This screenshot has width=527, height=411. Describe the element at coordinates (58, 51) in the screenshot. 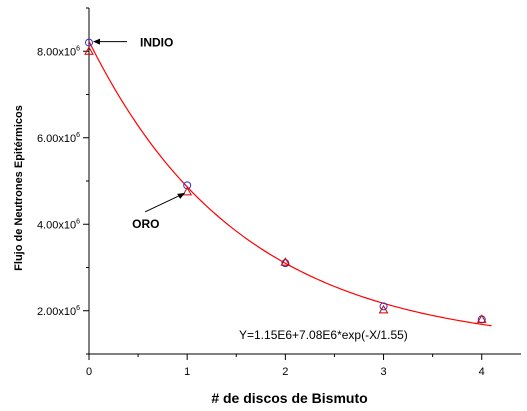

I see `y-tick-label: 8.00x10⁶` at that location.